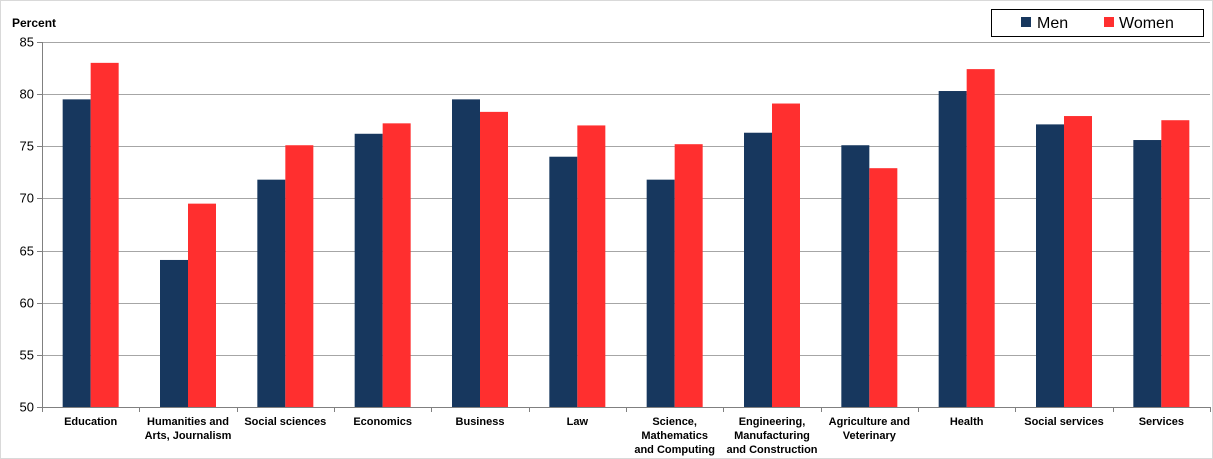 Image resolution: width=1213 pixels, height=459 pixels. What do you see at coordinates (869, 429) in the screenshot?
I see `category-label: Agriculture and Veterinary` at bounding box center [869, 429].